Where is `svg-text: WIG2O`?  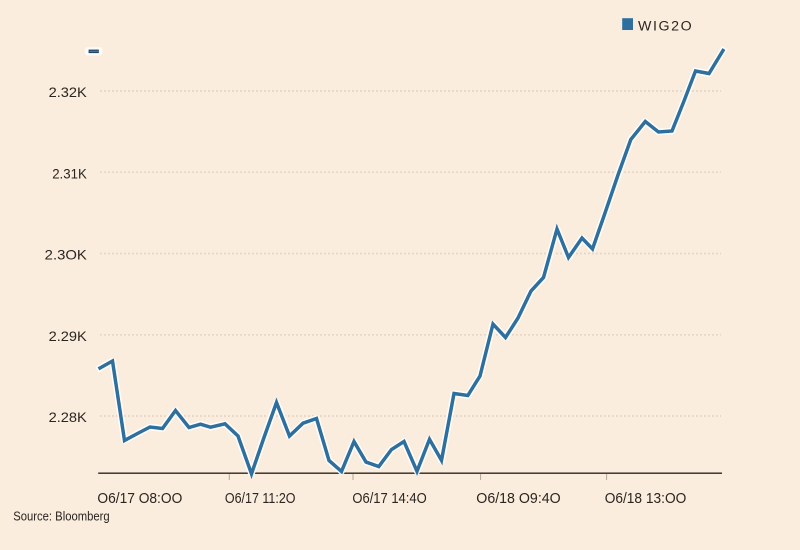 svg-text: WIG2O is located at coordinates (665, 26).